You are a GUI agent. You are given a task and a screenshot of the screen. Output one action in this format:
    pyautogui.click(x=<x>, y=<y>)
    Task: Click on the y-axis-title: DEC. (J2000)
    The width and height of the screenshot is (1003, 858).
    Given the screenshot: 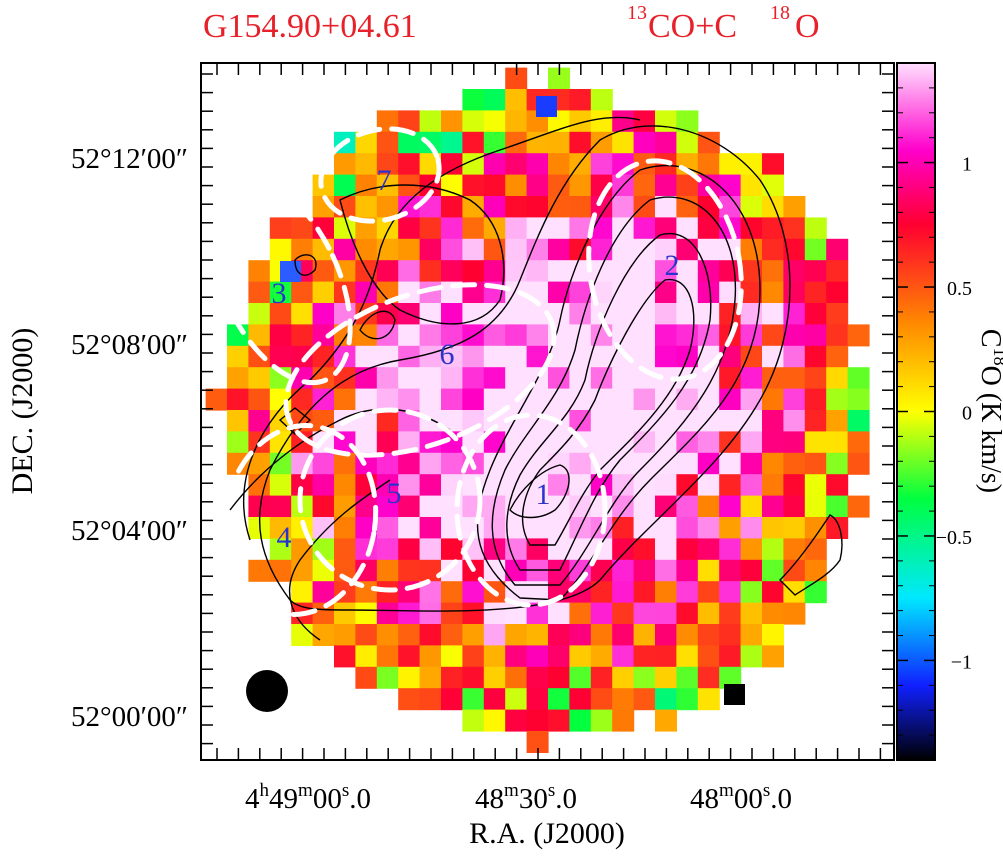 What is the action you would take?
    pyautogui.click(x=22, y=411)
    